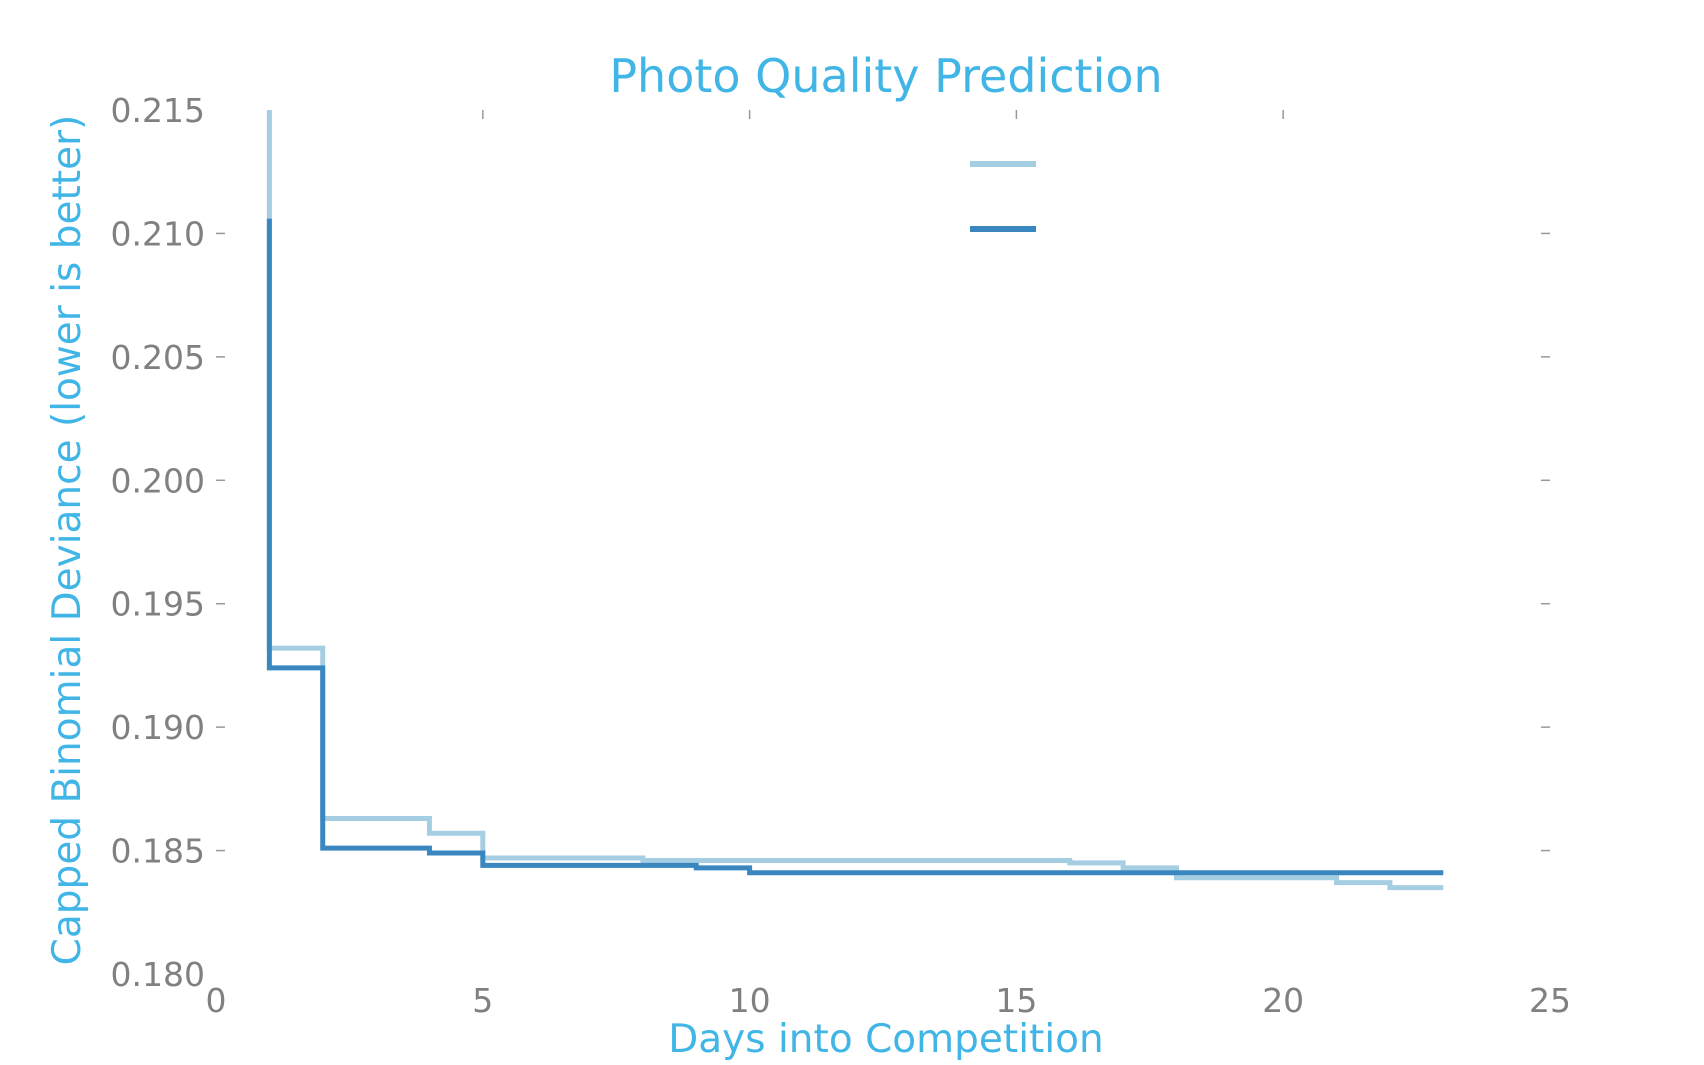  What do you see at coordinates (482, 1000) in the screenshot?
I see `x-tick-label: 5` at bounding box center [482, 1000].